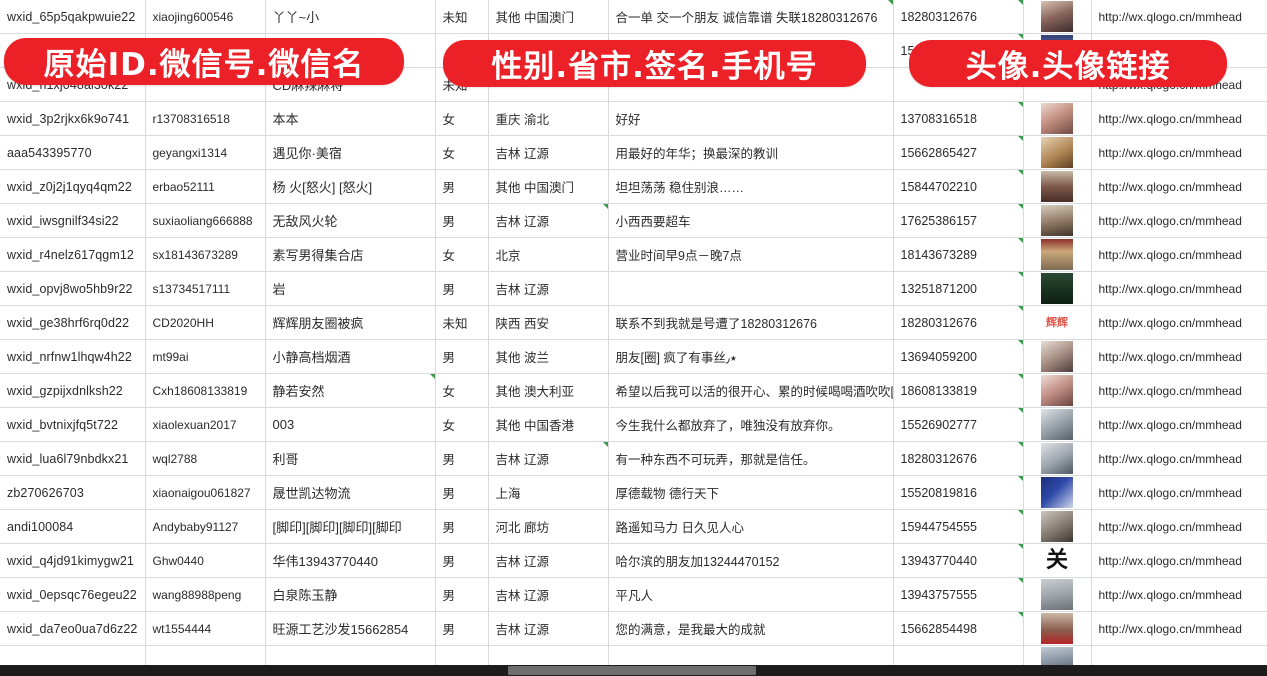  I want to click on contact-signature-cell: 有一种东西不可玩弄，那就是信任。, so click(751, 458).